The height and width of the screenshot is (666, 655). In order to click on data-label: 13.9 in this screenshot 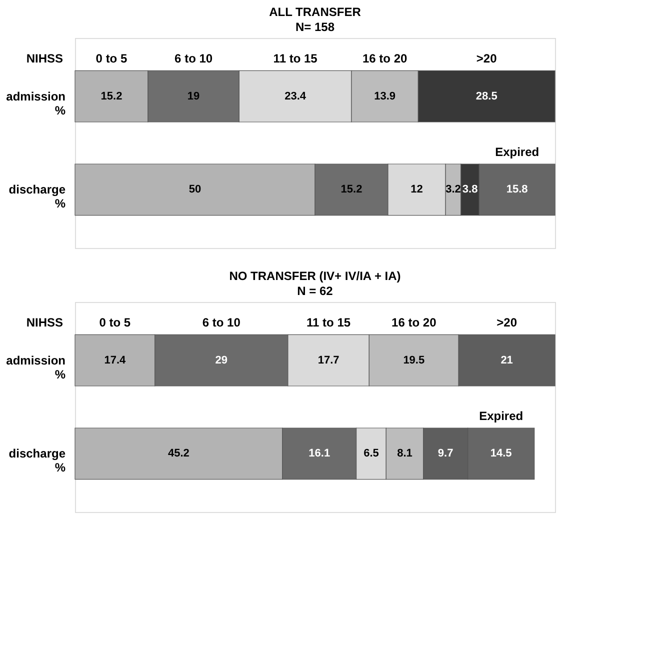, I will do `click(385, 96)`.